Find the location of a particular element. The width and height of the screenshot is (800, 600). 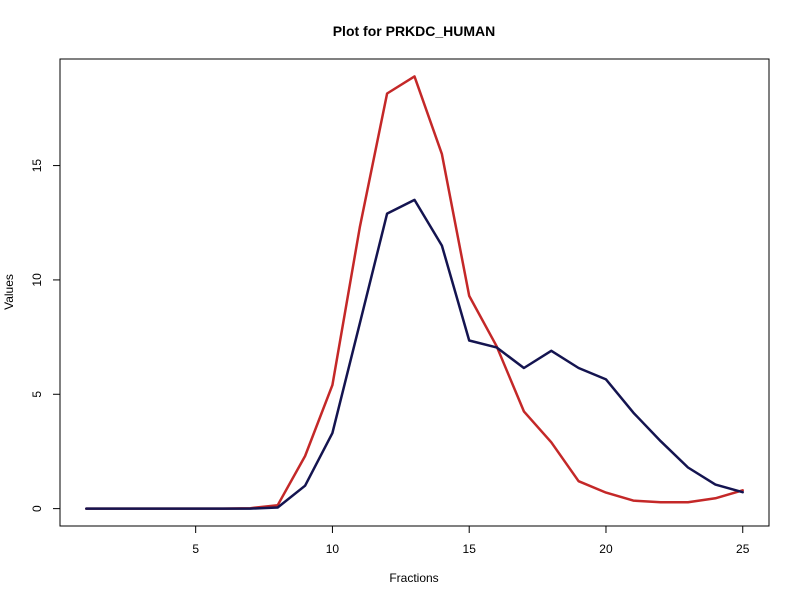

y-axis-ticks: 0 5 10 15 is located at coordinates (45, 335).